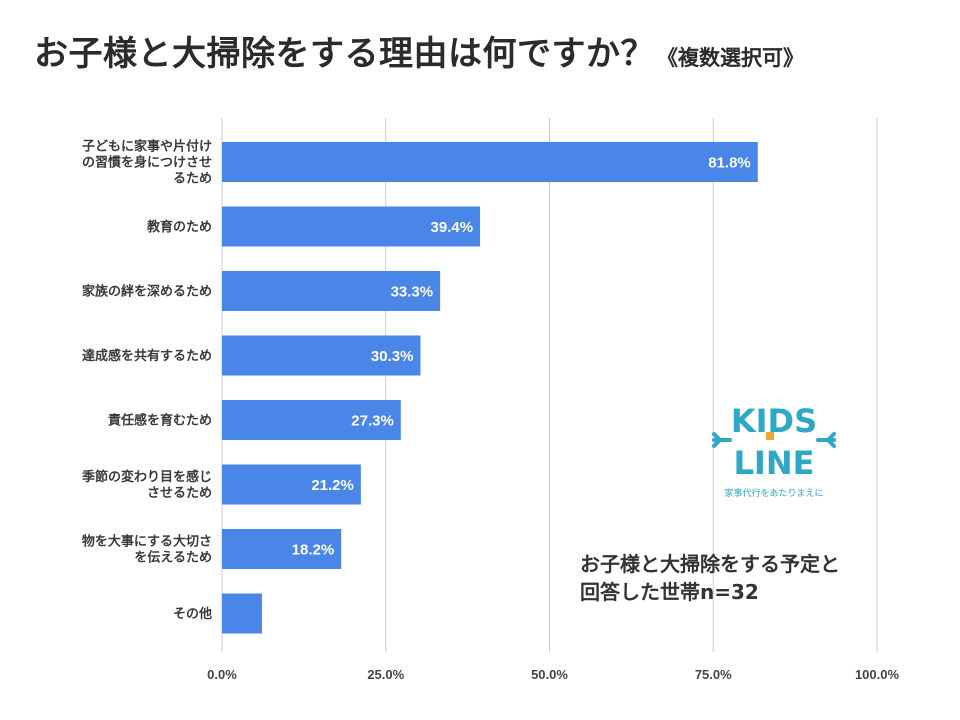 This screenshot has width=960, height=720. What do you see at coordinates (774, 442) in the screenshot?
I see `logo-mark: KIDS LINE` at bounding box center [774, 442].